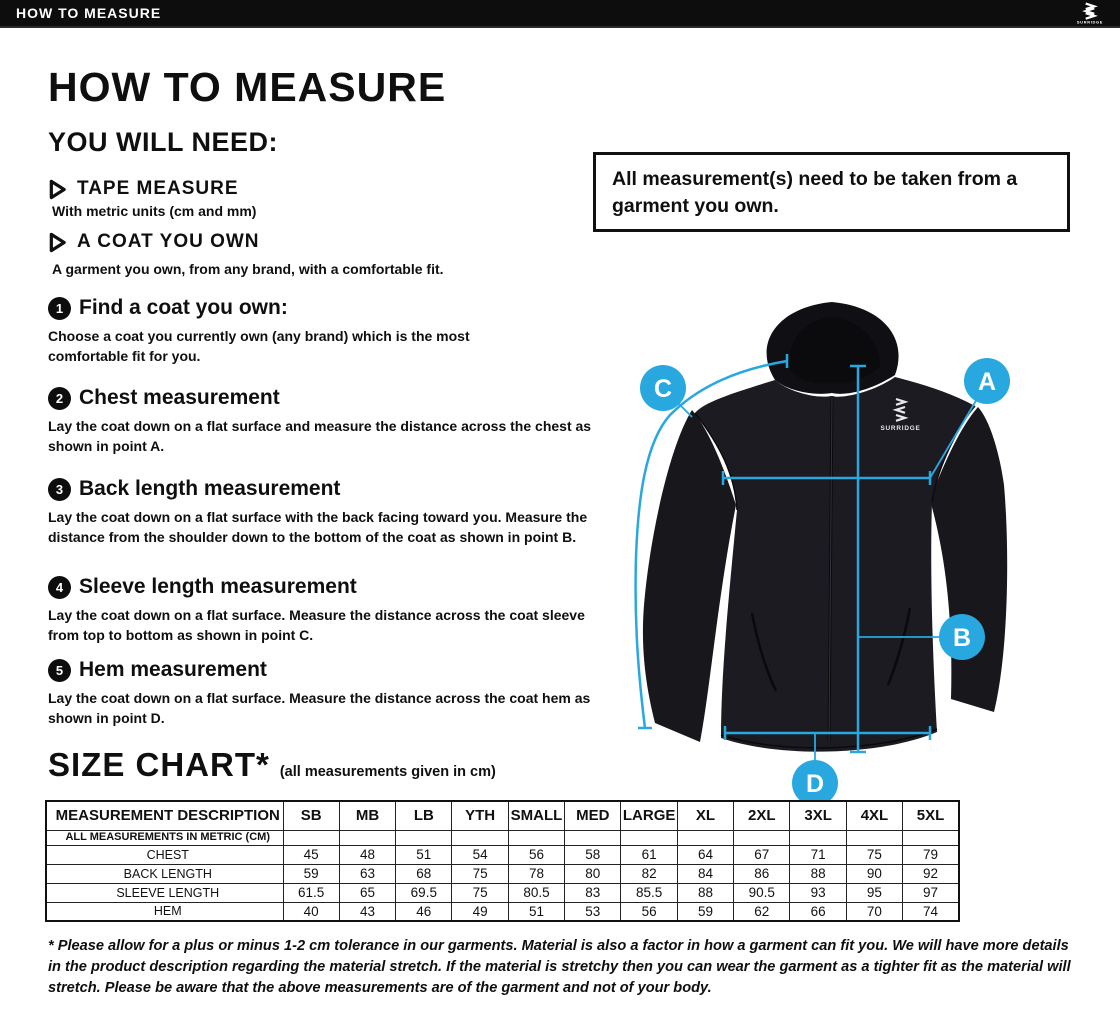  I want to click on table-cell: 67, so click(762, 854).